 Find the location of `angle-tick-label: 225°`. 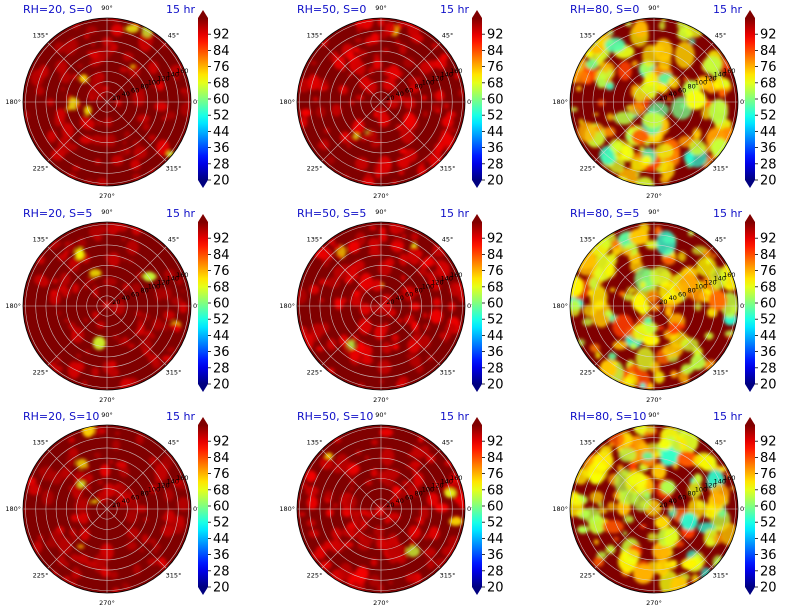

angle-tick-label: 225° is located at coordinates (41, 373).